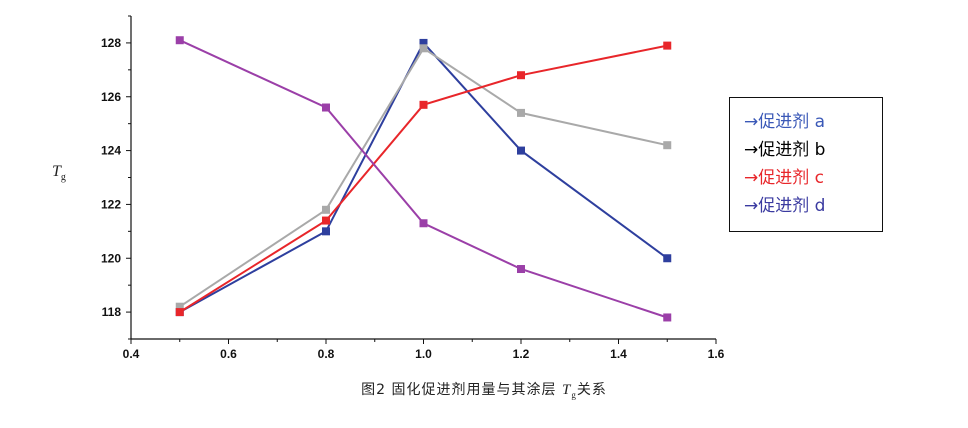 The width and height of the screenshot is (968, 428). Describe the element at coordinates (111, 43) in the screenshot. I see `y-tick-label: 128` at that location.